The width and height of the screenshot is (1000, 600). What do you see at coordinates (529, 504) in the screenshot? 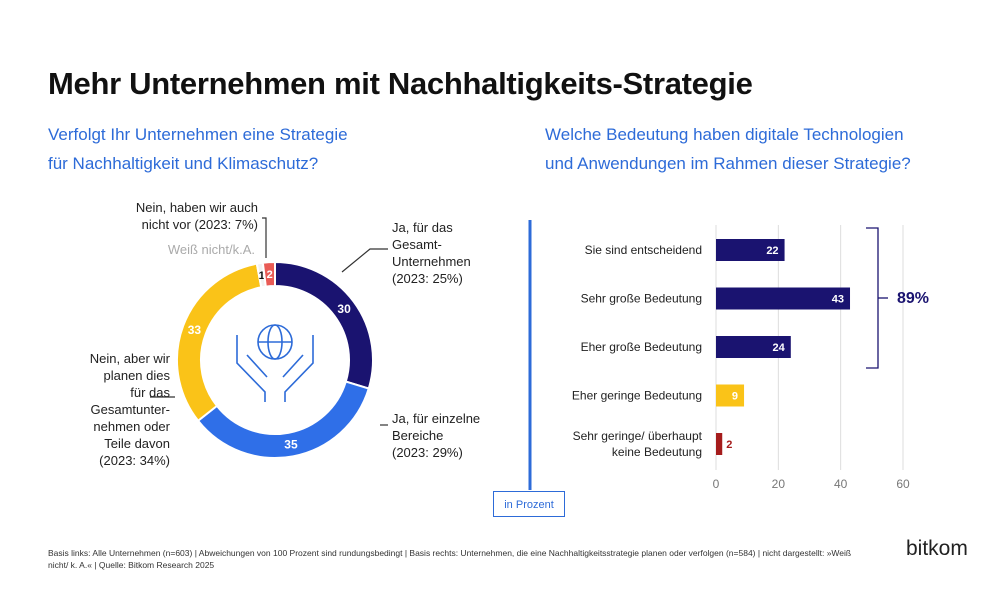
I see `unit-note: in Prozent` at bounding box center [529, 504].